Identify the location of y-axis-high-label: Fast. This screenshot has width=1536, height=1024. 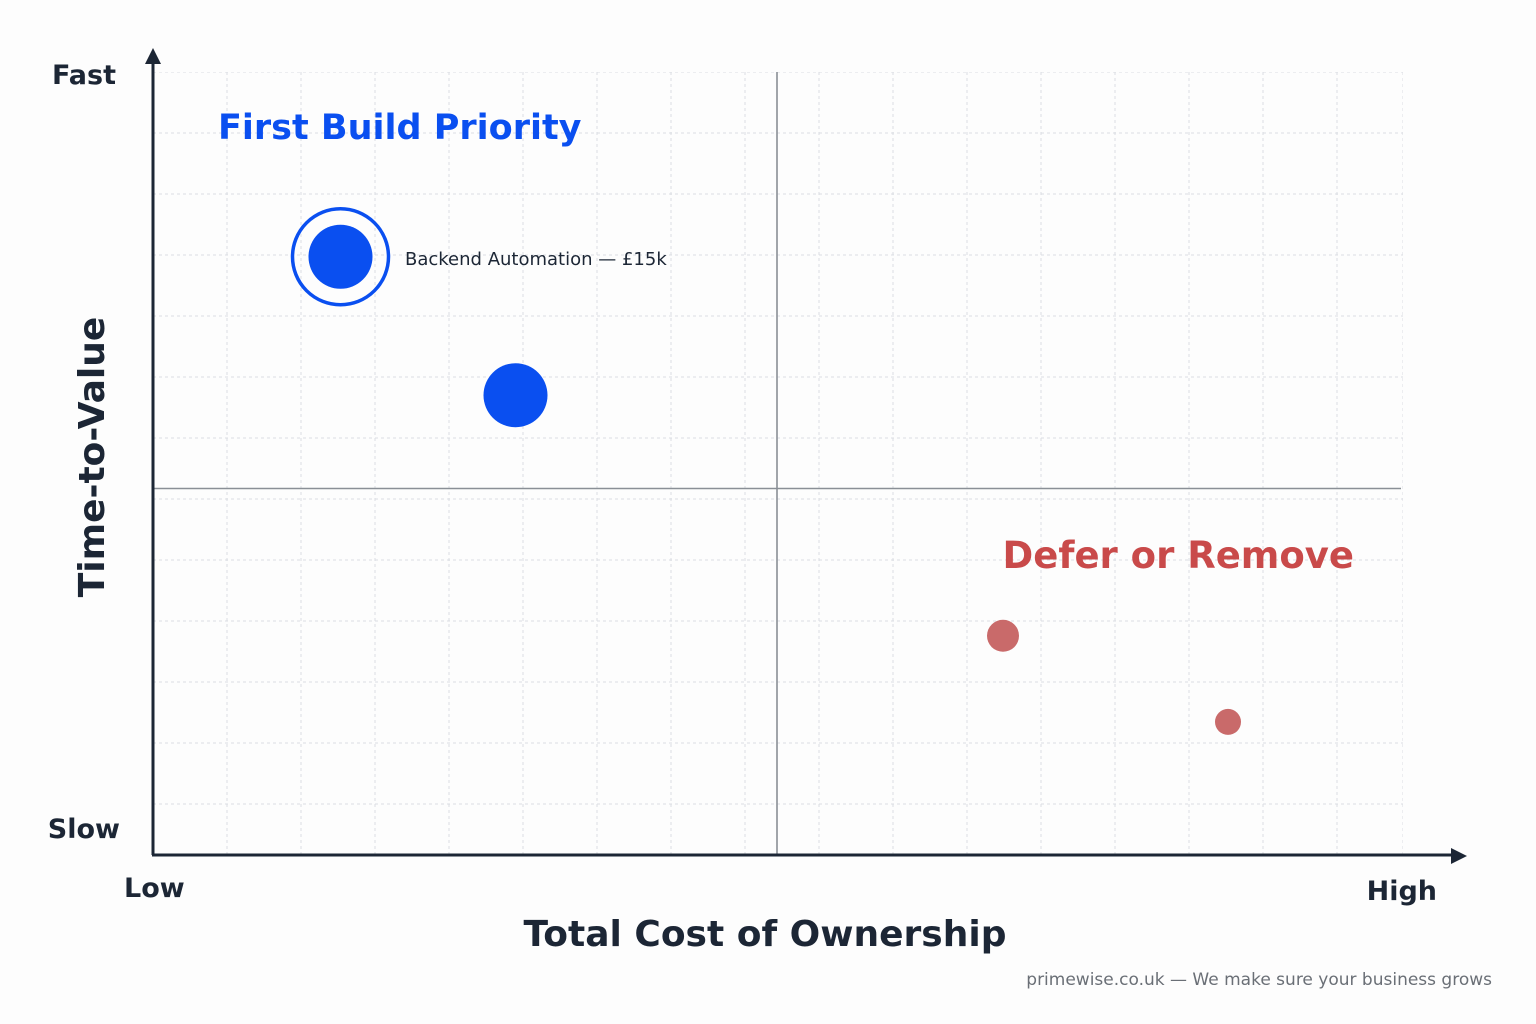
(84, 75).